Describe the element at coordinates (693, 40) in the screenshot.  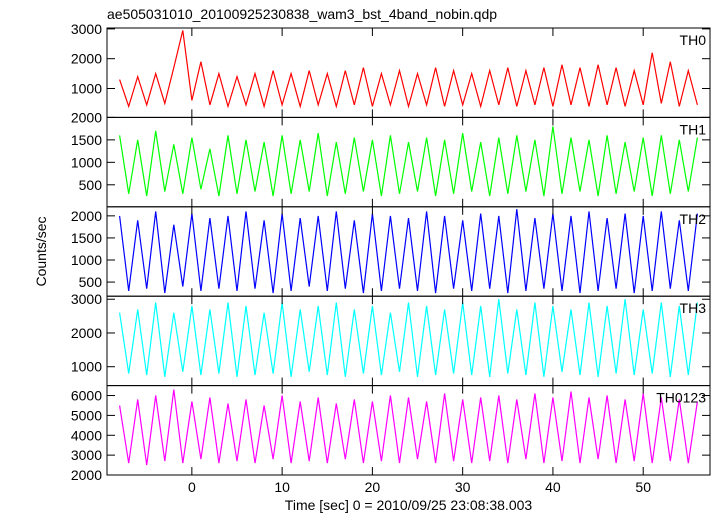
I see `series-label: TH0` at that location.